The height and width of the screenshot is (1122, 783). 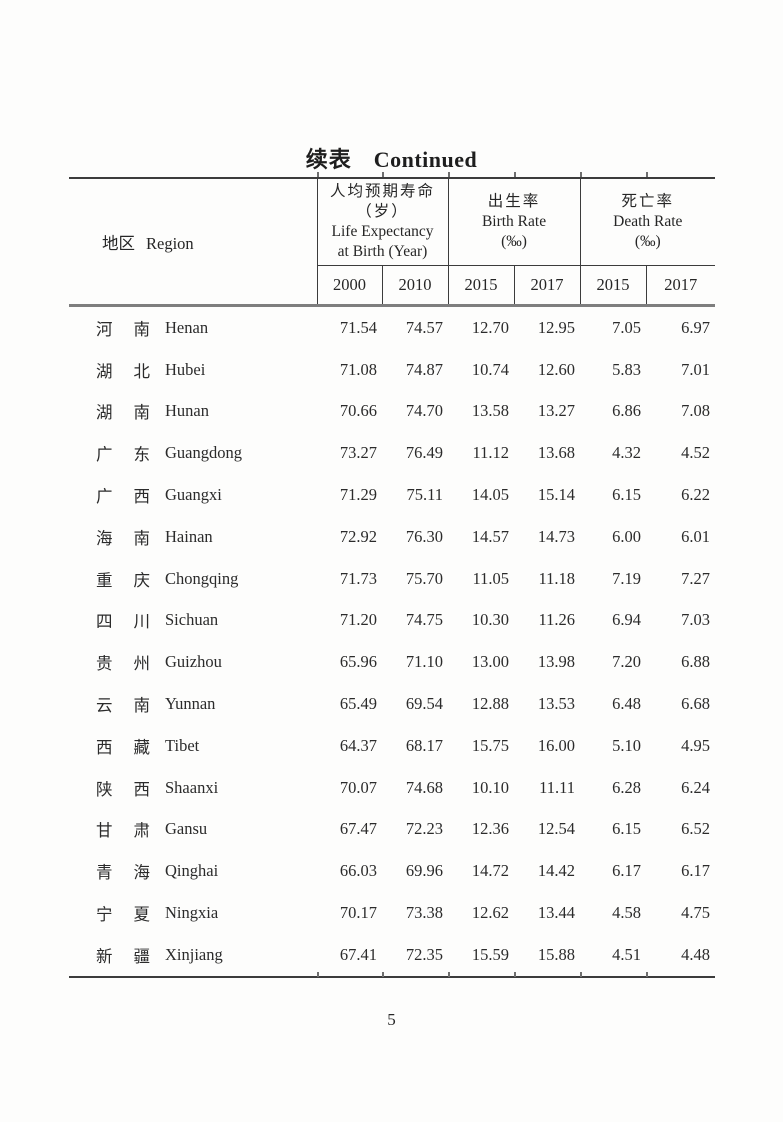 What do you see at coordinates (104, 497) in the screenshot?
I see `region-name-zh-char: 广` at bounding box center [104, 497].